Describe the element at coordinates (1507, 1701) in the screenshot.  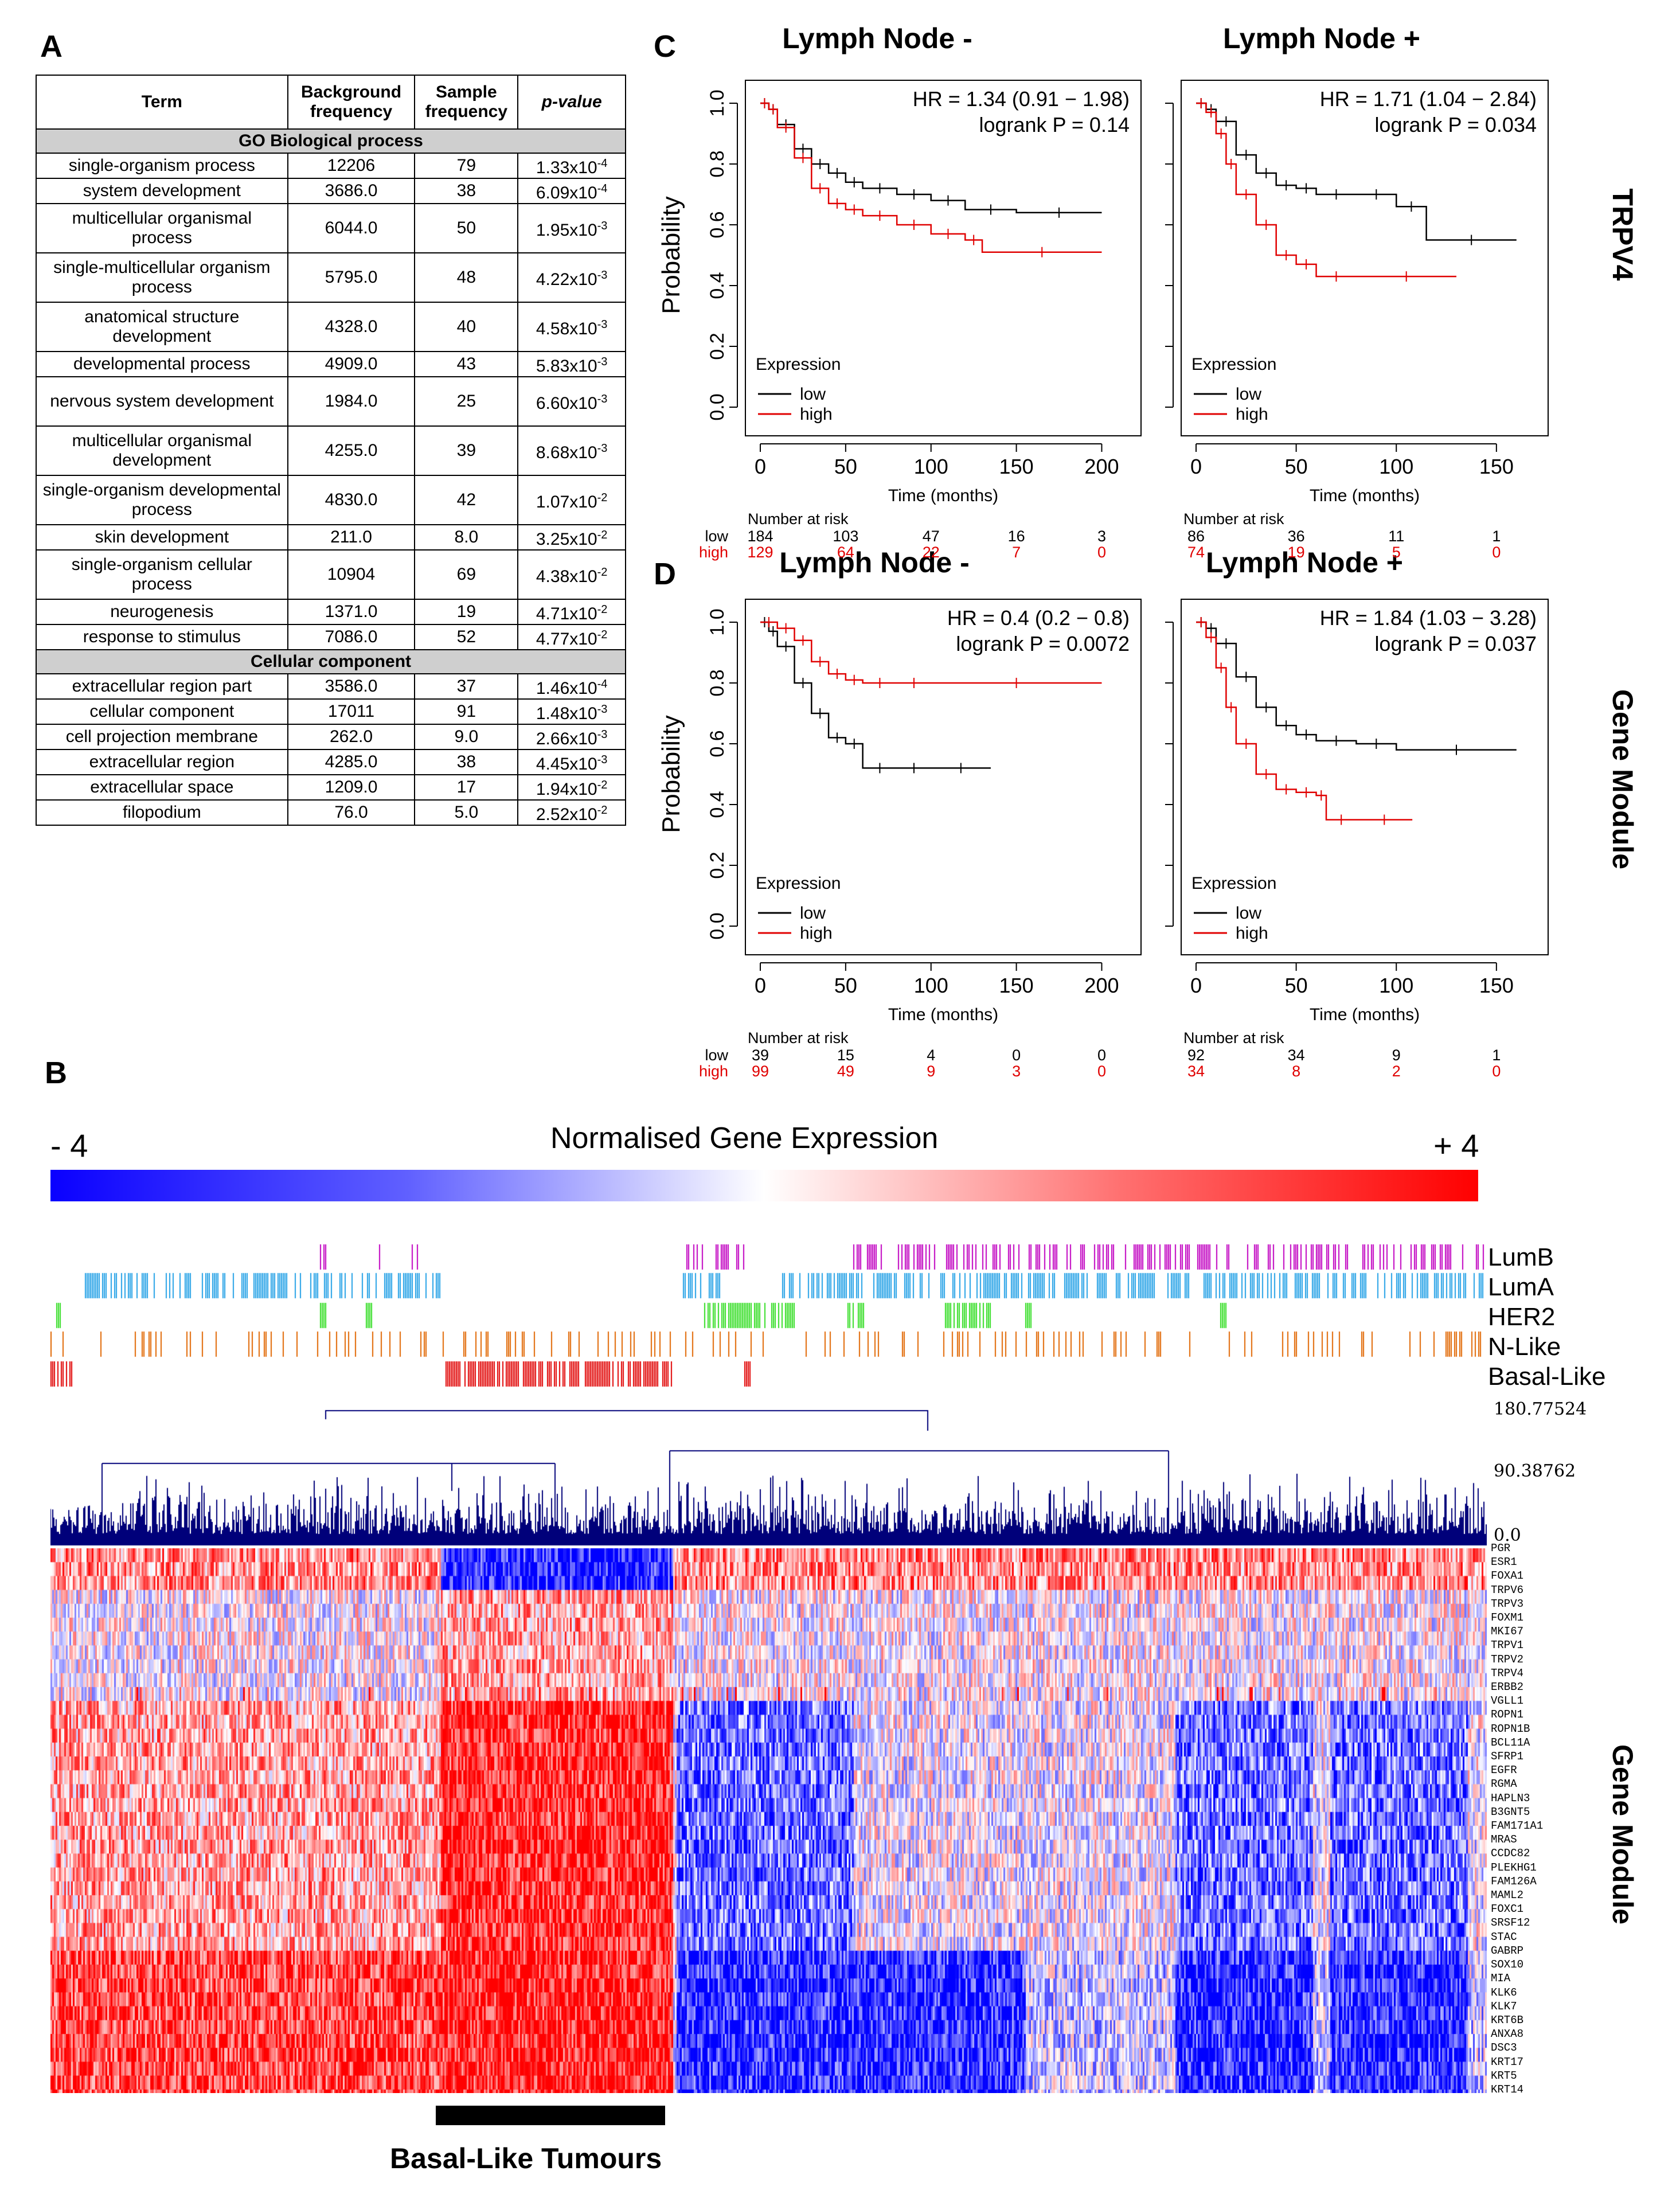
I see `gene-label: VGLL1` at that location.